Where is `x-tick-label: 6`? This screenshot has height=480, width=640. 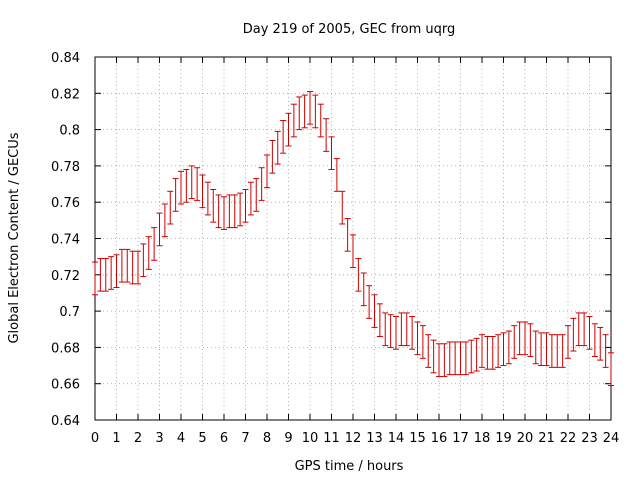
x-tick-label: 6 is located at coordinates (224, 438).